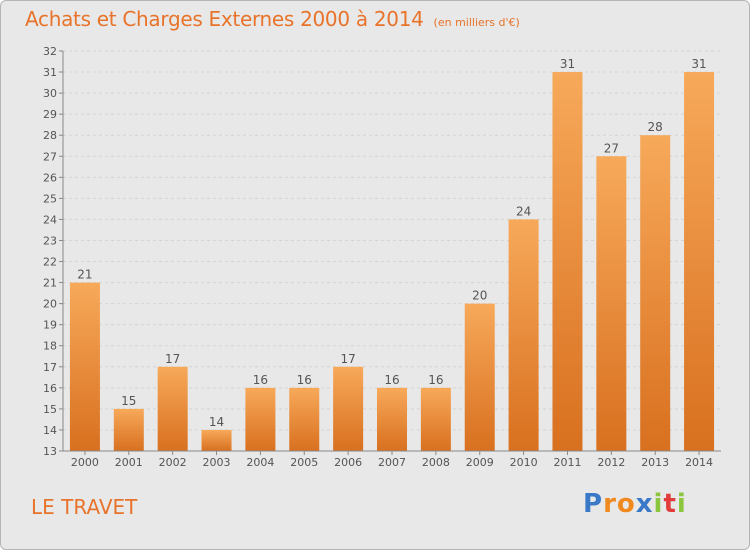  Describe the element at coordinates (480, 462) in the screenshot. I see `x-tick-label: 2009` at that location.